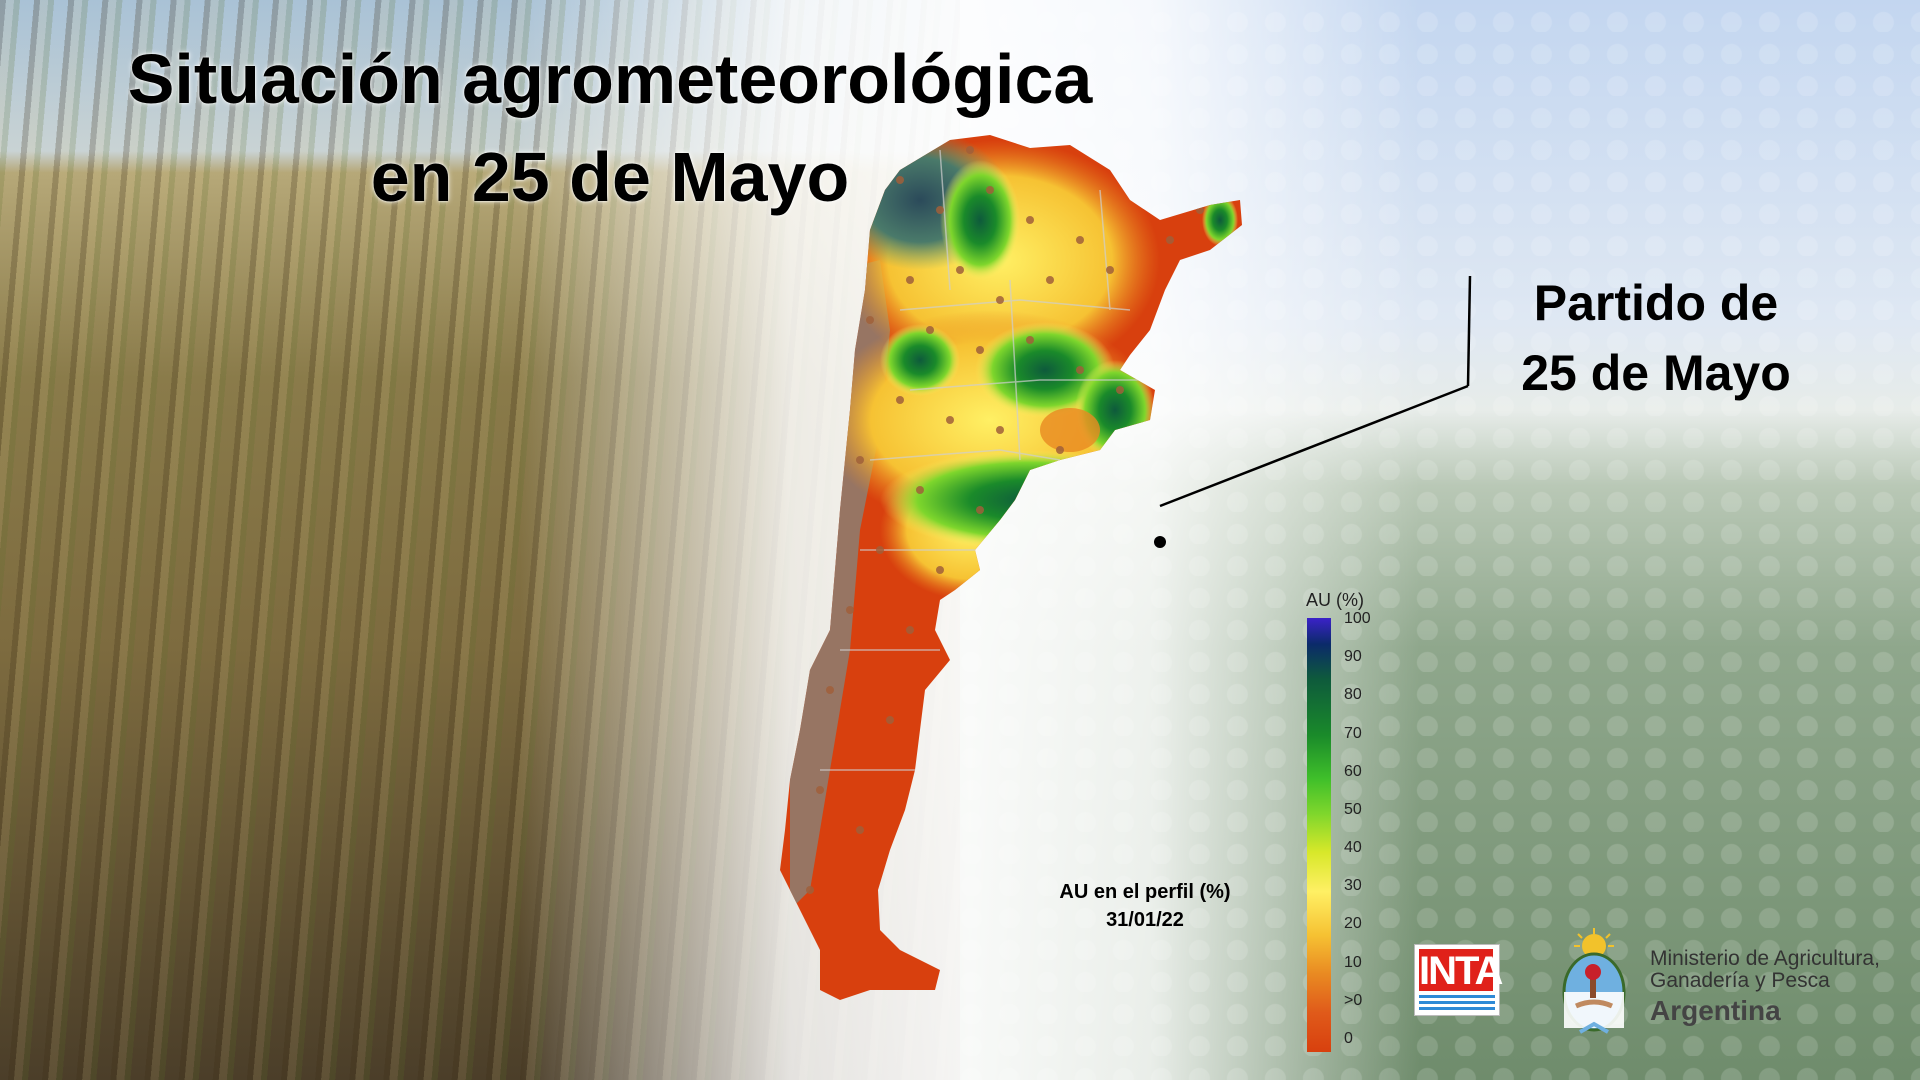  I want to click on legend-tick: 60, so click(1353, 771).